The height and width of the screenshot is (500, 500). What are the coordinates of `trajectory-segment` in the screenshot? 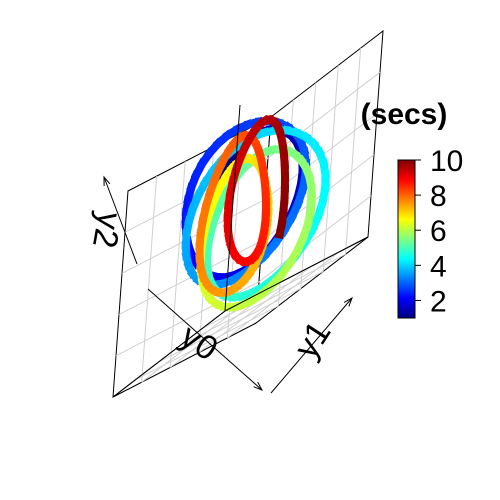 It's located at (280, 229).